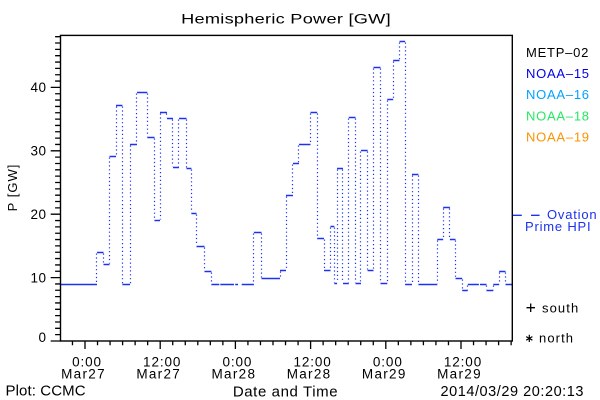  Describe the element at coordinates (46, 391) in the screenshot. I see `svg-text: Plot: CCMC` at that location.